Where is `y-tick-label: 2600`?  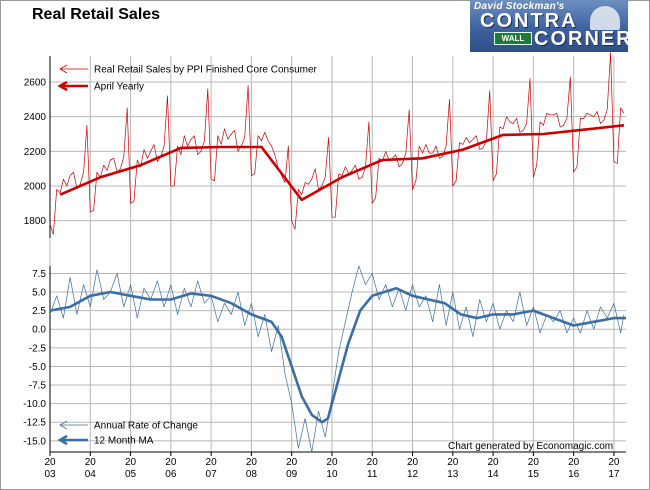
y-tick-label: 2600 is located at coordinates (35, 83).